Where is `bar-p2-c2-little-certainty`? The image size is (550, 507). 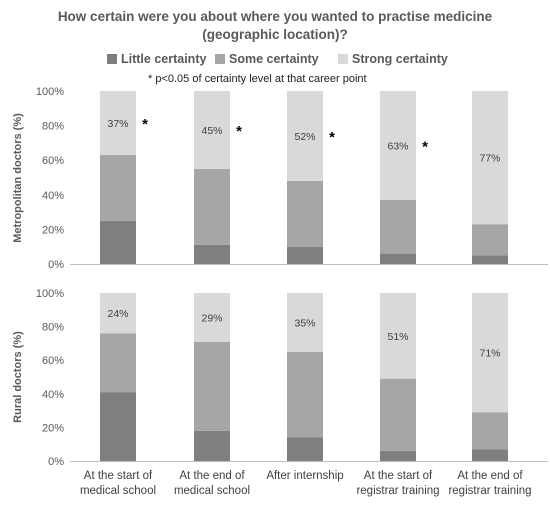
bar-p2-c2-little-certainty is located at coordinates (212, 445).